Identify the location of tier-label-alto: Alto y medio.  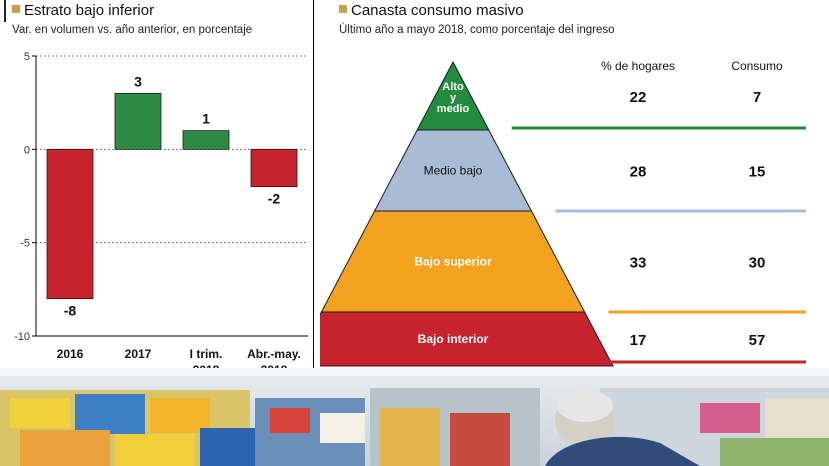
(453, 98).